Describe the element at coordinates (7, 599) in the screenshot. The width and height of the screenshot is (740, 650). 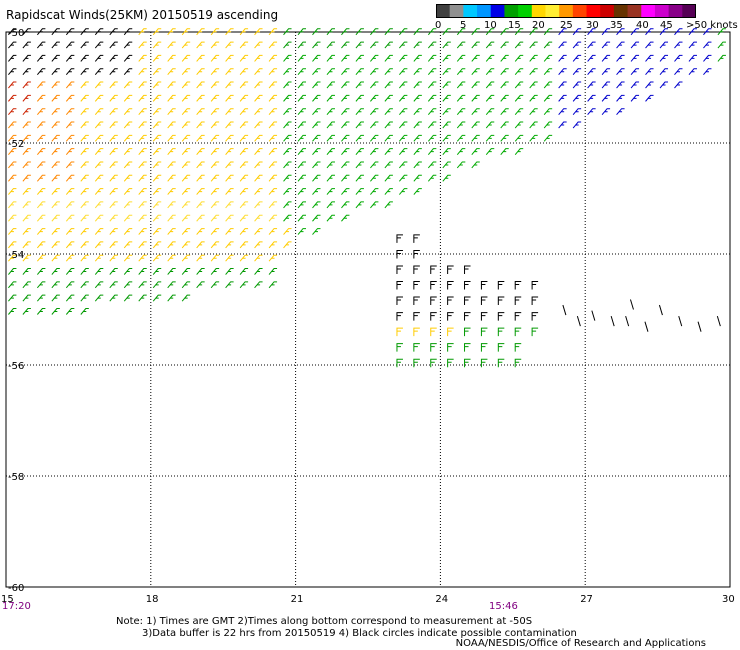
I see `x-tick-label: 15` at that location.